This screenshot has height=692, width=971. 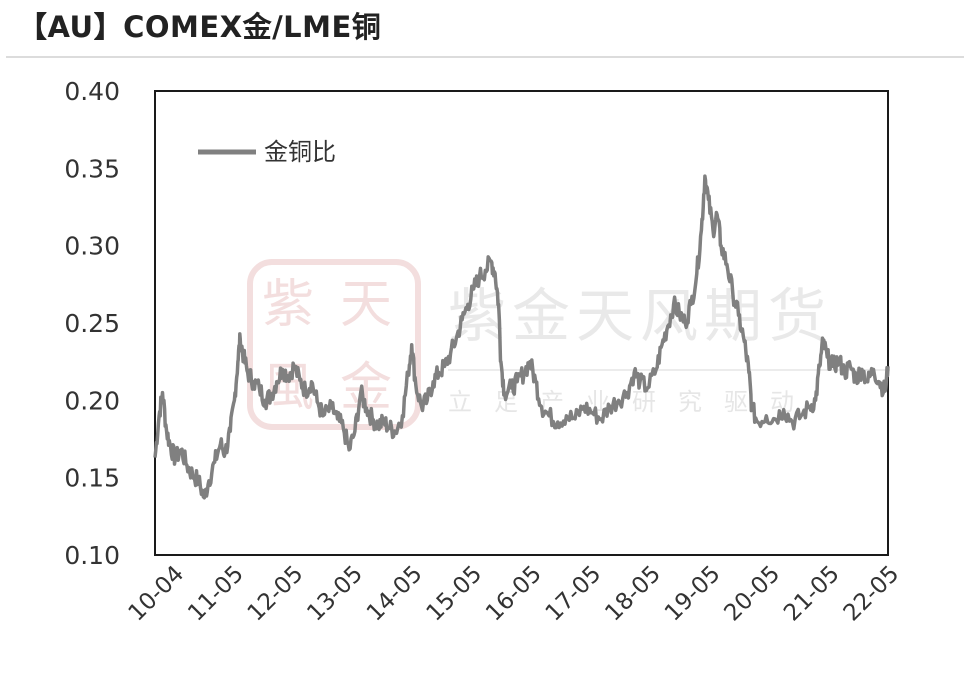 I want to click on y-tick-label: 0.25, so click(x=92, y=323).